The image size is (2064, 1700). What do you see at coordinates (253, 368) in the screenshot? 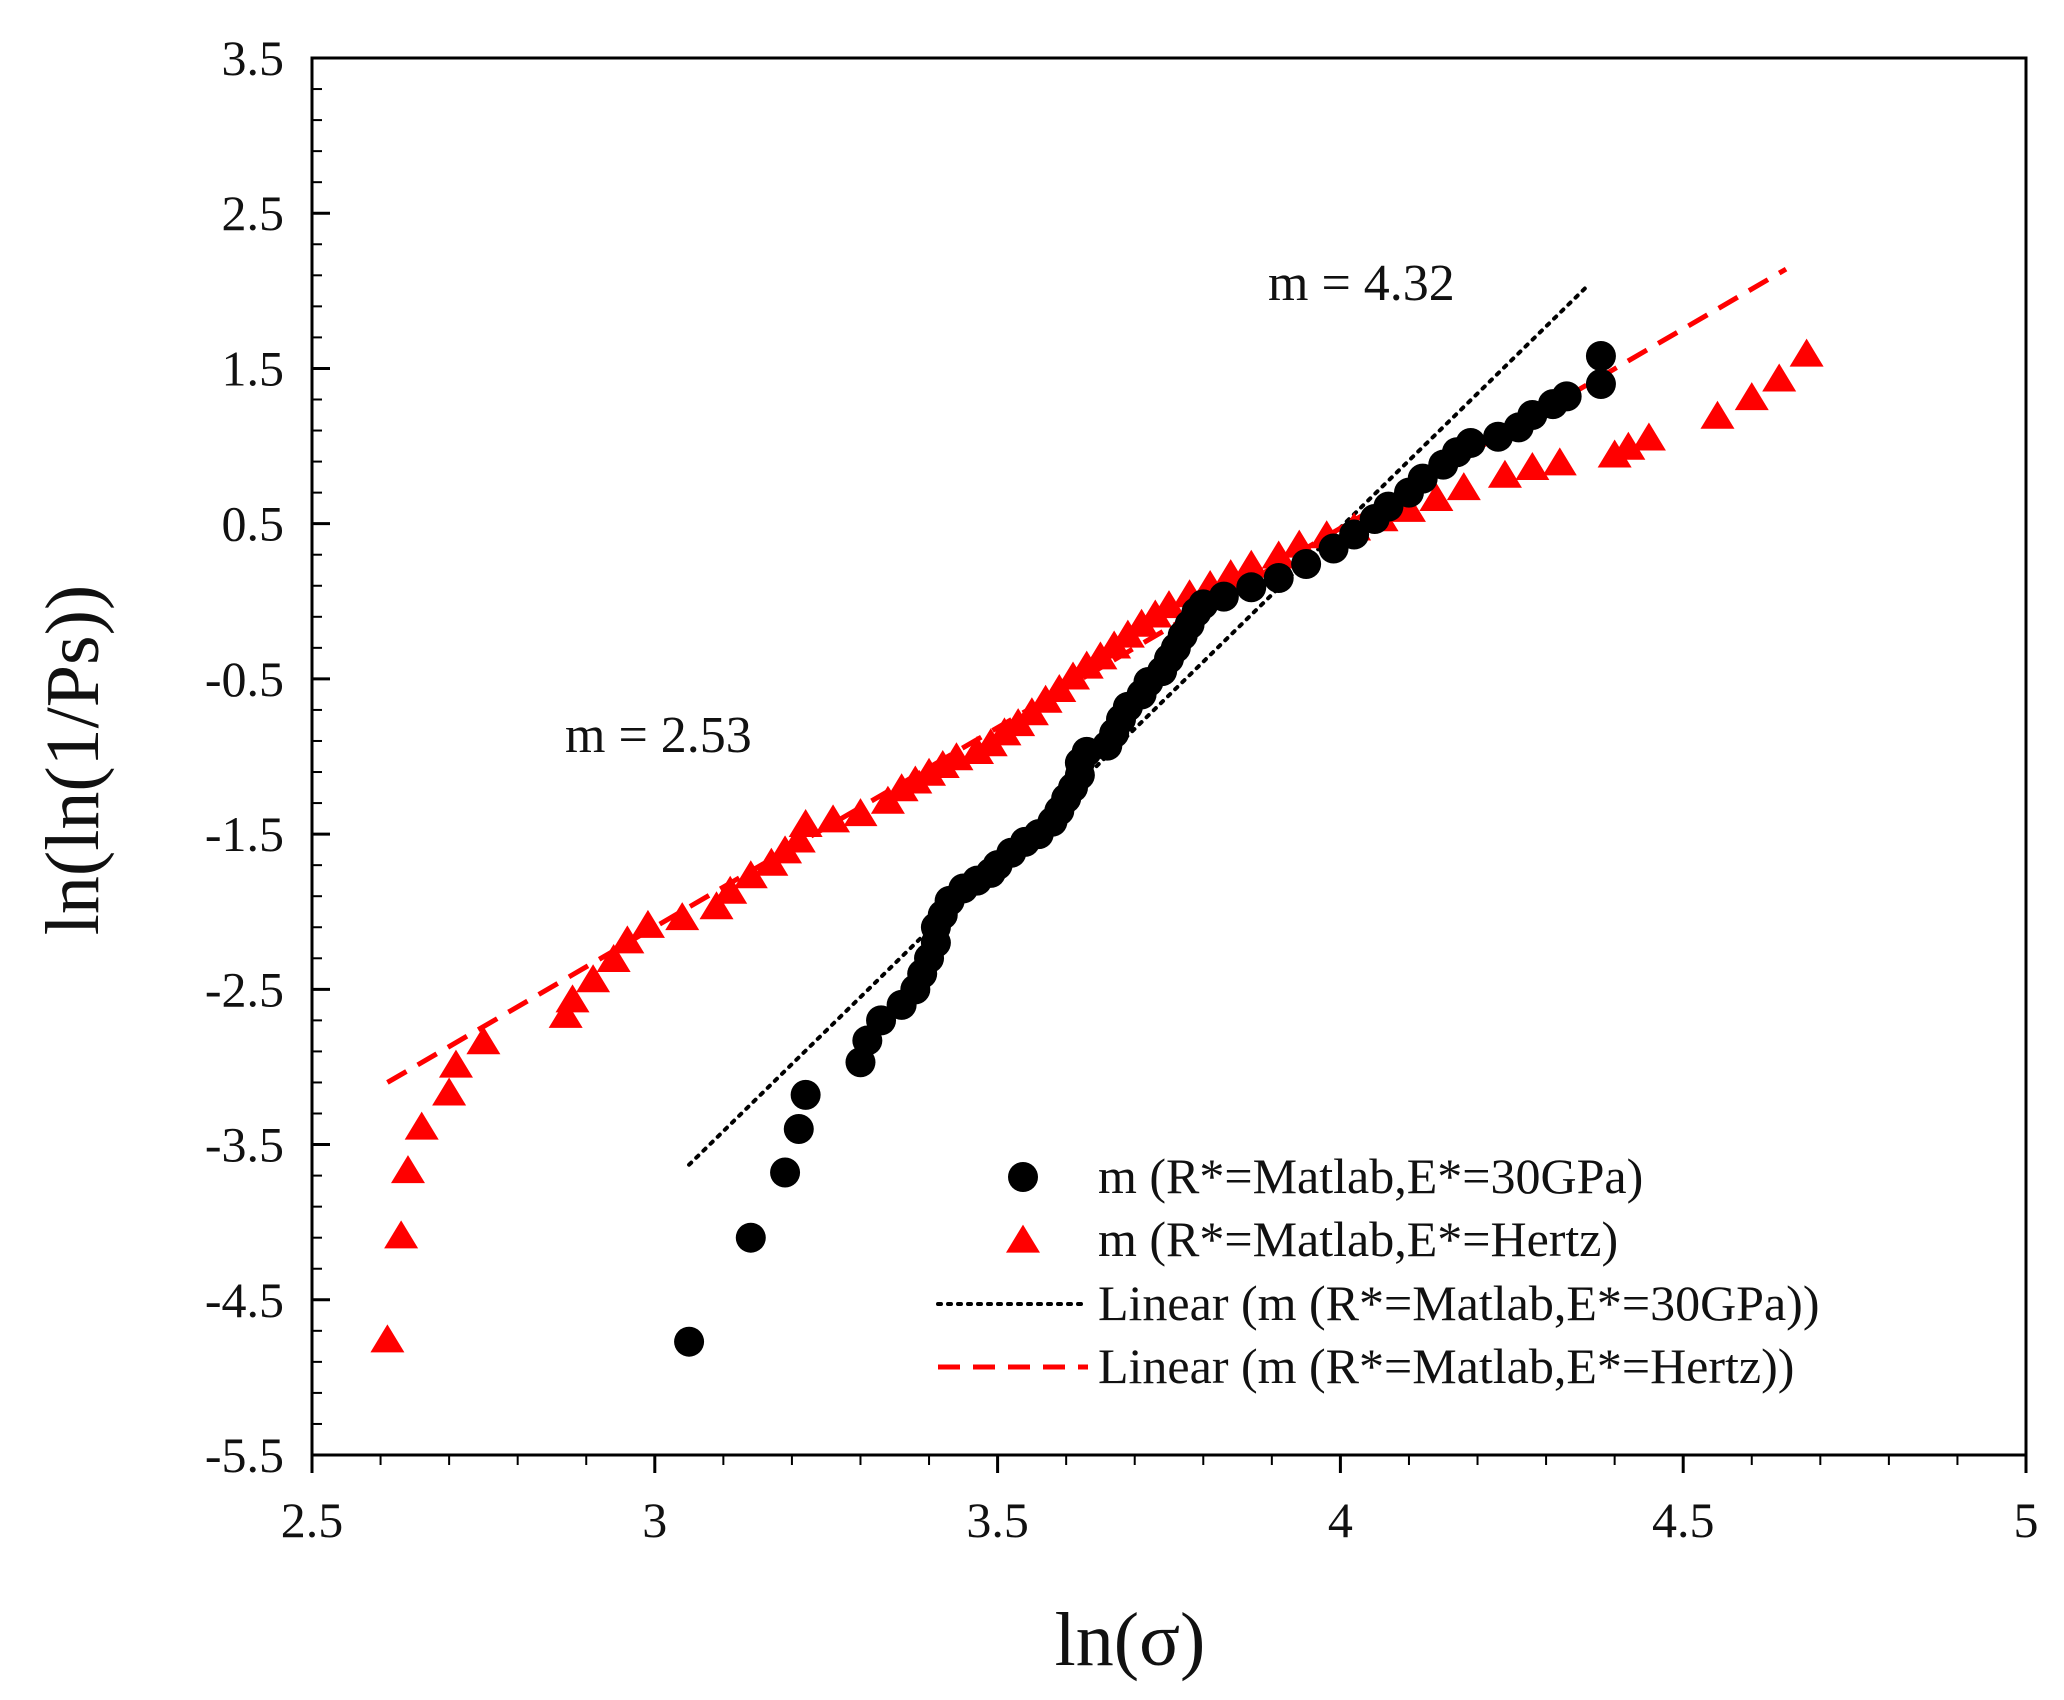
I see `y-tick-label: 1.5` at bounding box center [253, 368].